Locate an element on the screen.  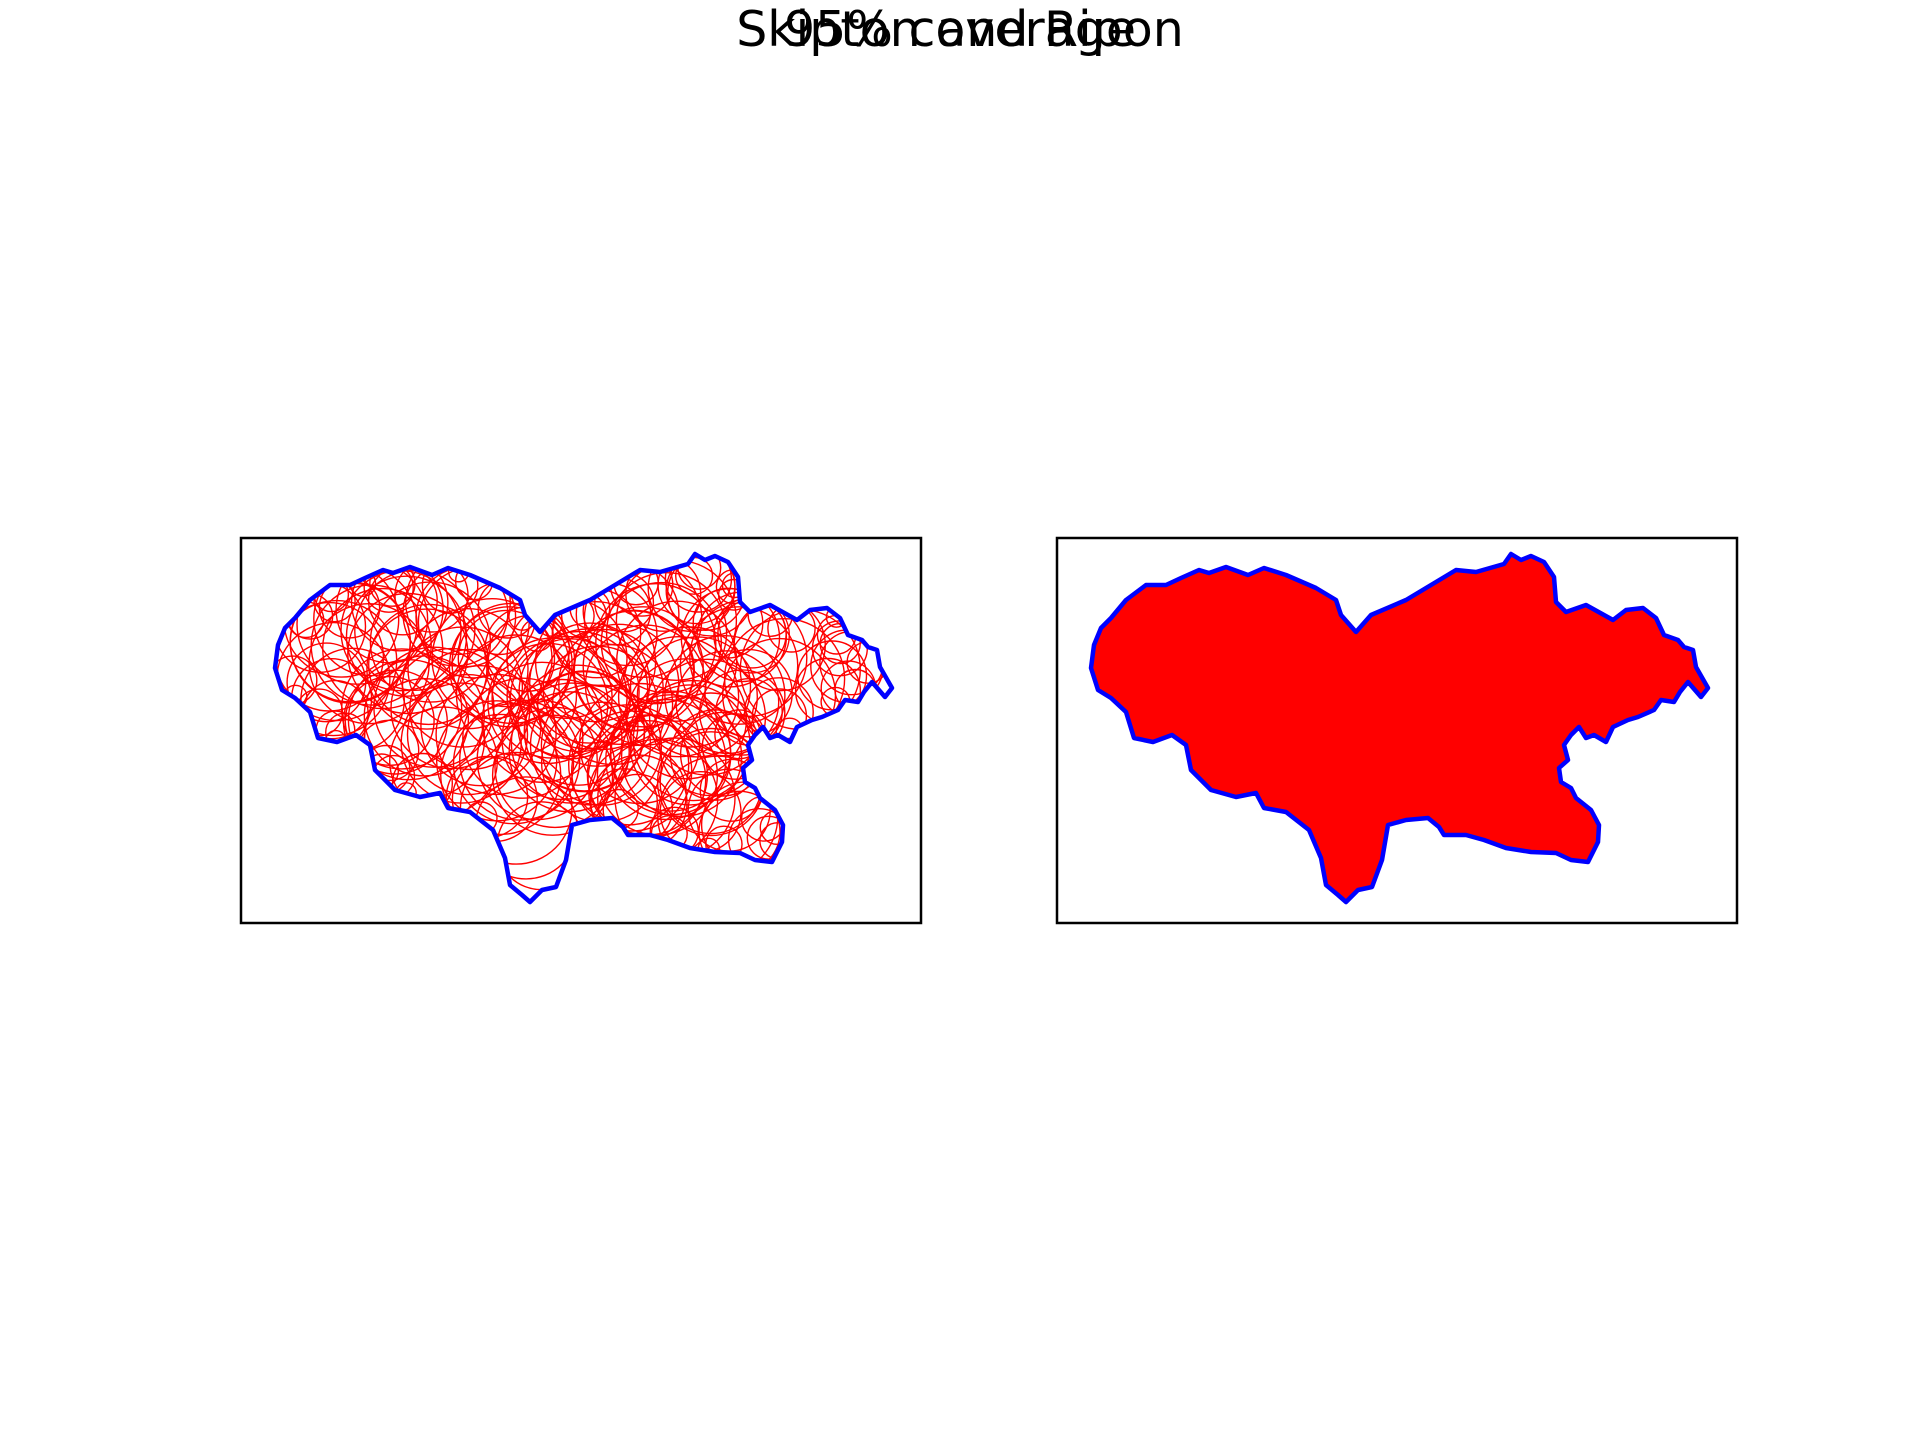
constituency-boundary-right is located at coordinates (1399, 728).